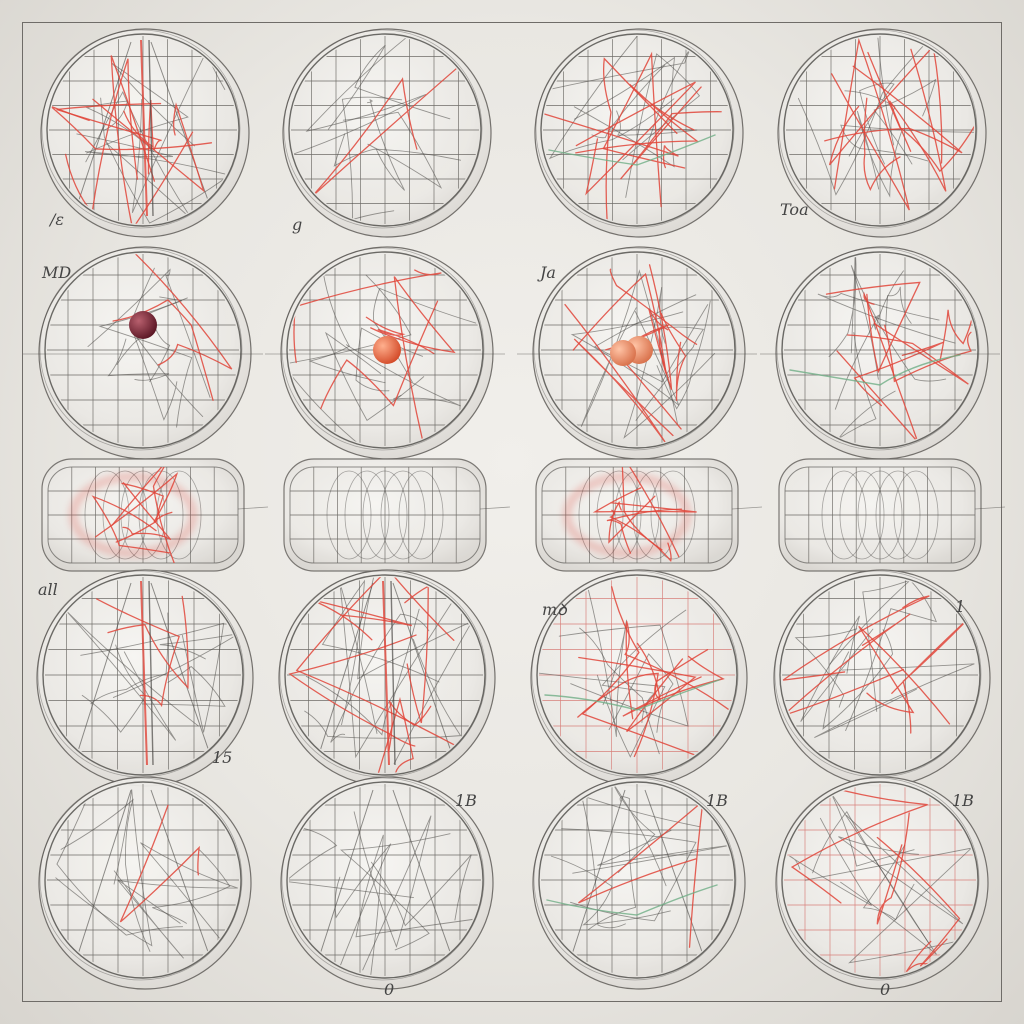 The width and height of the screenshot is (1024, 1024). What do you see at coordinates (546, 272) in the screenshot?
I see `handwritten-mark: Ja` at bounding box center [546, 272].